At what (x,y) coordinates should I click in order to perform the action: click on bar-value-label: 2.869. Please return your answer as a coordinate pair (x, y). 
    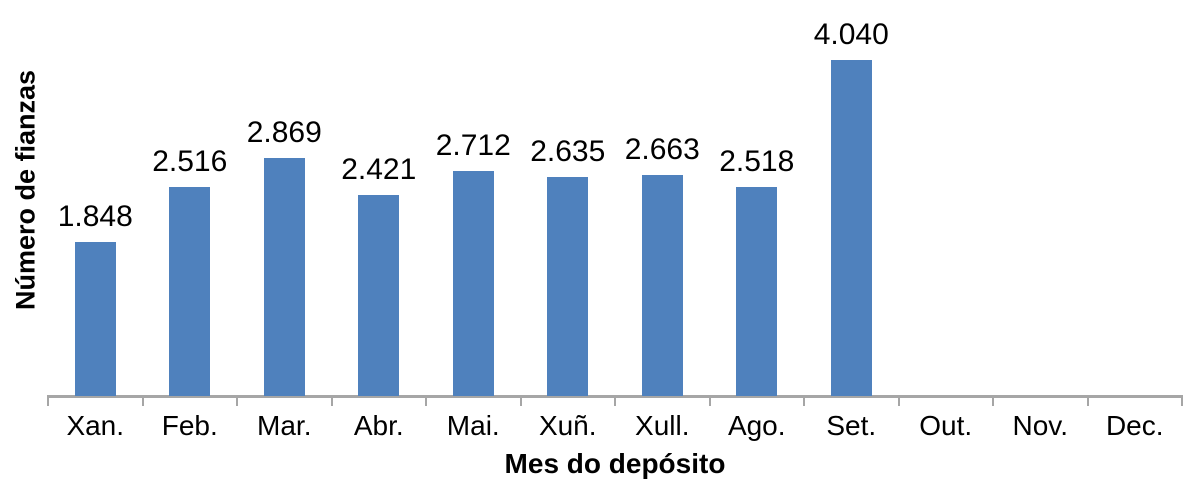
    Looking at the image, I should click on (284, 132).